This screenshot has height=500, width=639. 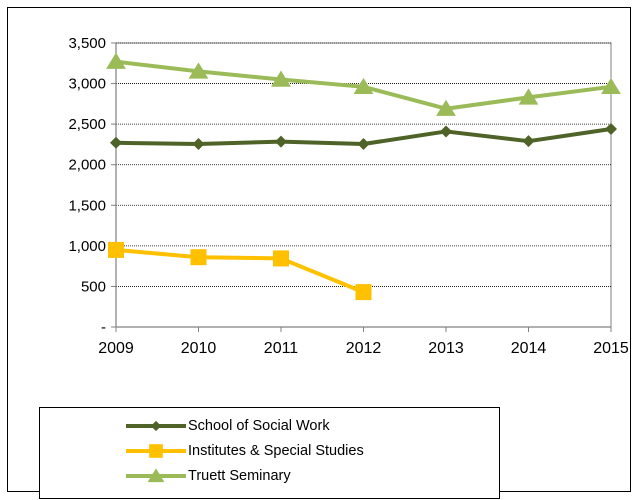 What do you see at coordinates (103, 327) in the screenshot?
I see `y-tick-label: -` at bounding box center [103, 327].